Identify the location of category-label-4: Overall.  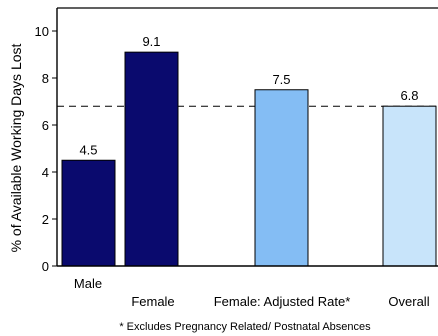
(408, 301).